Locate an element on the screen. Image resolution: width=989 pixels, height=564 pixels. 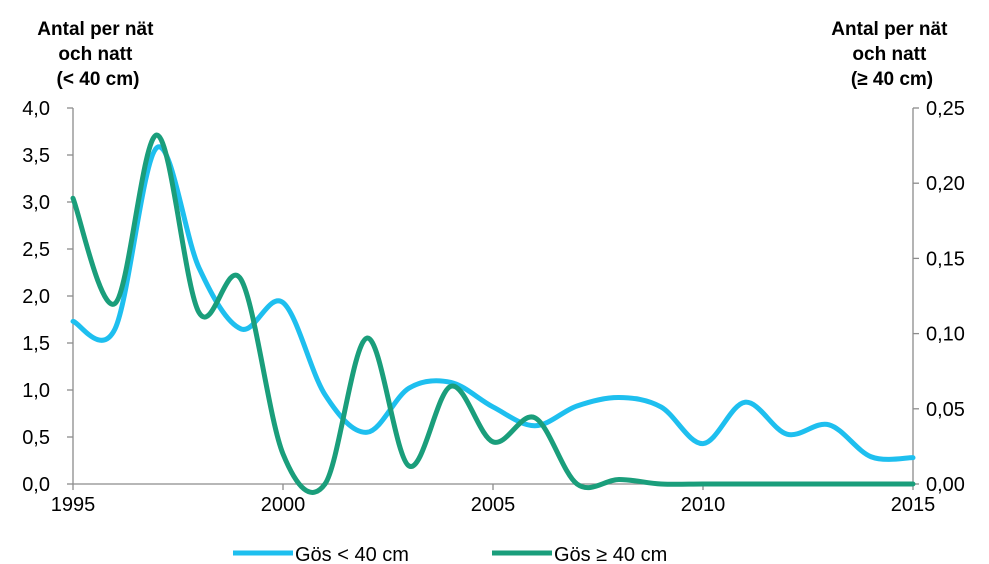
left-tick-label: 1,0 is located at coordinates (36, 391).